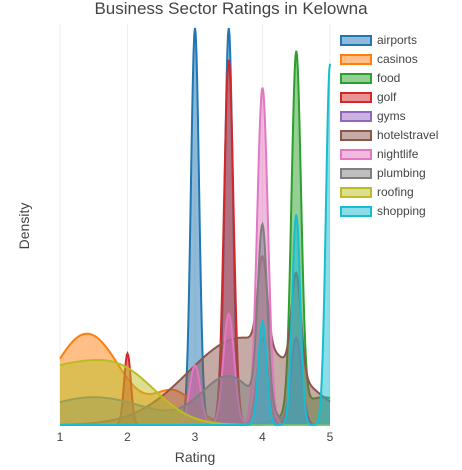 The image size is (462, 470). I want to click on legend-label: airports, so click(397, 40).